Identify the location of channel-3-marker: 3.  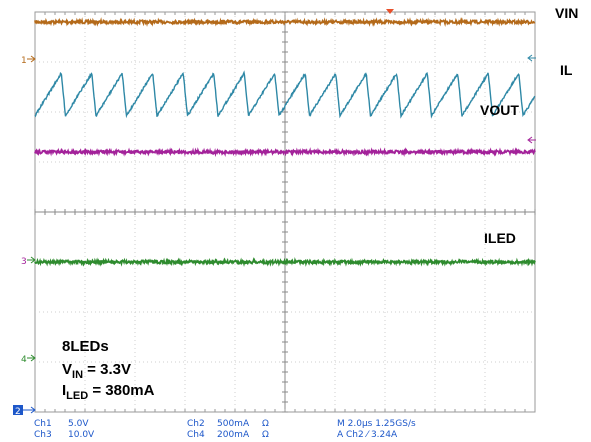
(28, 261).